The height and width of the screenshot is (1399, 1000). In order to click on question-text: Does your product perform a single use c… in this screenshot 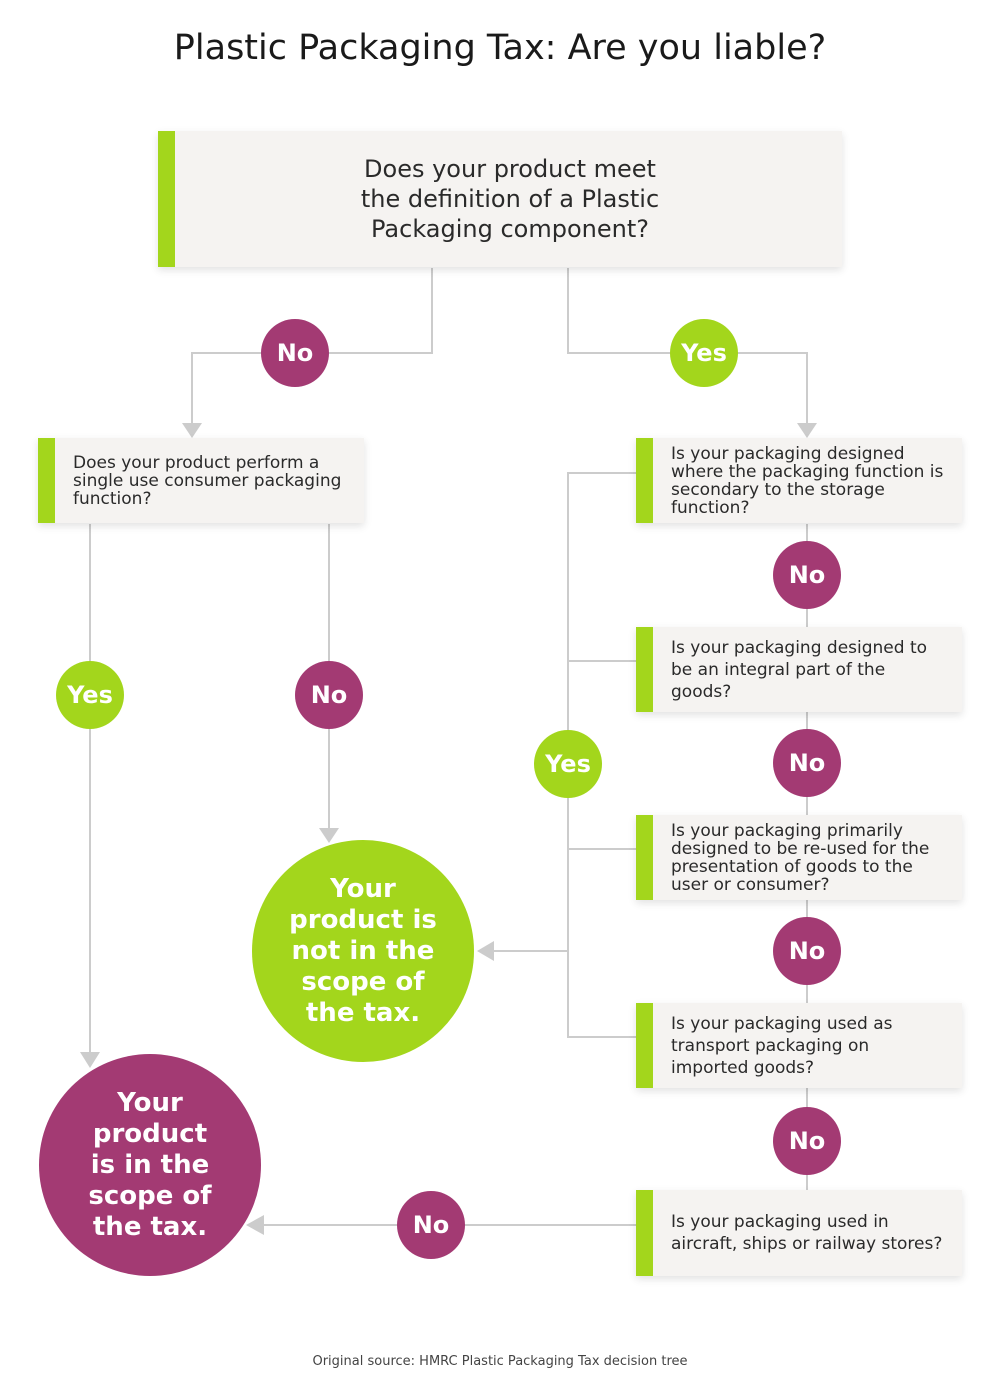, I will do `click(207, 480)`.